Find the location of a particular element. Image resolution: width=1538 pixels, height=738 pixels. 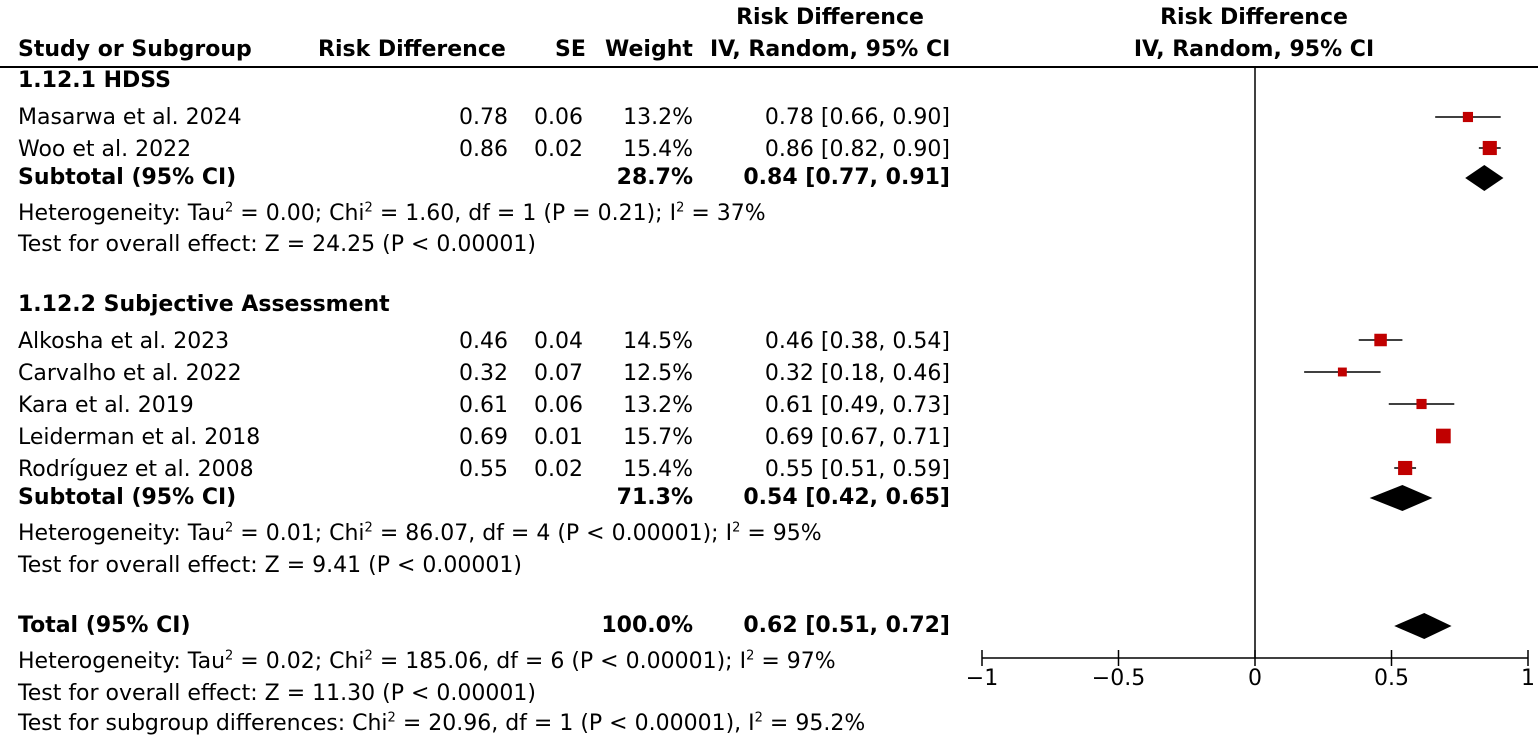

header-plot-bottom: IV, Random, 95% CI is located at coordinates (1254, 49).